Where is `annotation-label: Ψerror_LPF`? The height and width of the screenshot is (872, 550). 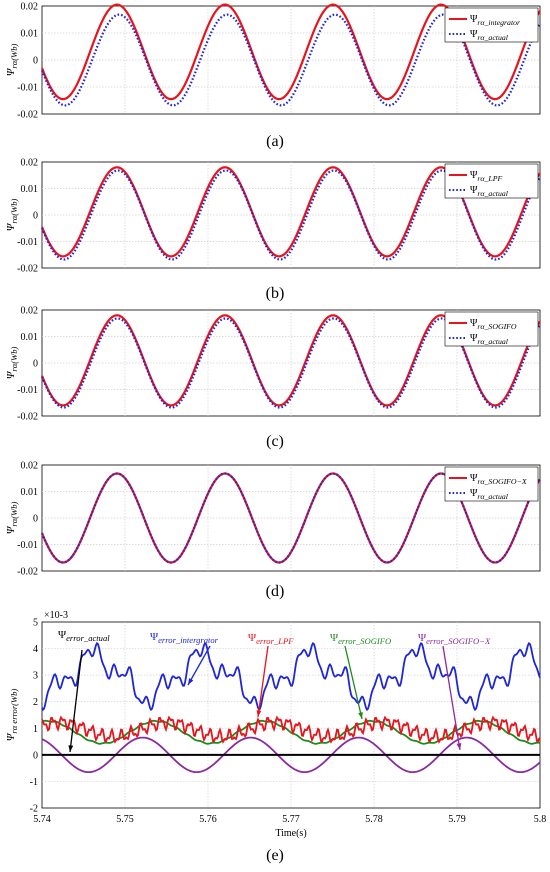 annotation-label: Ψerror_LPF is located at coordinates (271, 639).